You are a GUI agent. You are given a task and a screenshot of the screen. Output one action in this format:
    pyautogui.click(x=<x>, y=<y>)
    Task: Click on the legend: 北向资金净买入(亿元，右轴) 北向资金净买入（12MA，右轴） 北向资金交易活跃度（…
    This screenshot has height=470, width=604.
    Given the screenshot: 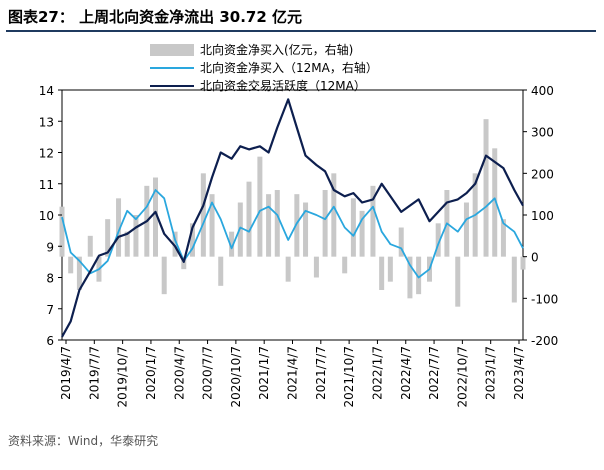 What is the action you would take?
    pyautogui.click(x=264, y=67)
    